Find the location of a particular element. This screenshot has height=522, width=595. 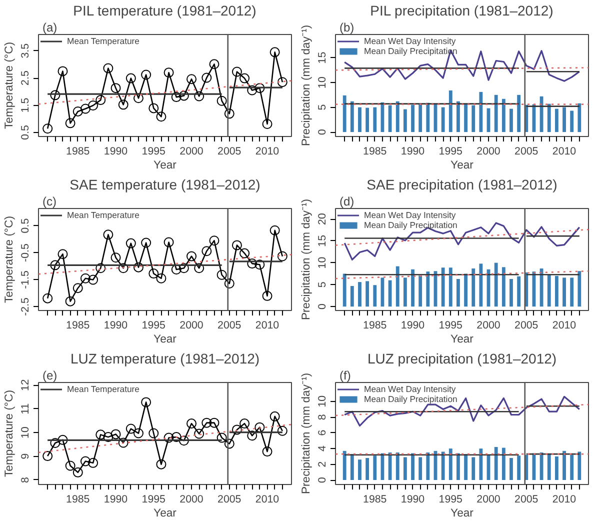

chart-title: PIL temperature (1981–2012) is located at coordinates (164, 10).